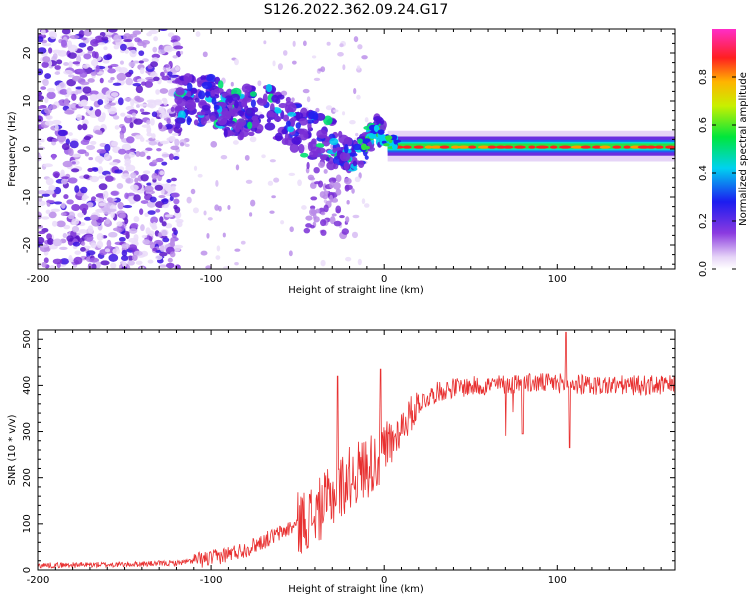 The image size is (750, 600). What do you see at coordinates (356, 290) in the screenshot?
I see `spectrogram-xlabel: Height of straight line (km)` at bounding box center [356, 290].